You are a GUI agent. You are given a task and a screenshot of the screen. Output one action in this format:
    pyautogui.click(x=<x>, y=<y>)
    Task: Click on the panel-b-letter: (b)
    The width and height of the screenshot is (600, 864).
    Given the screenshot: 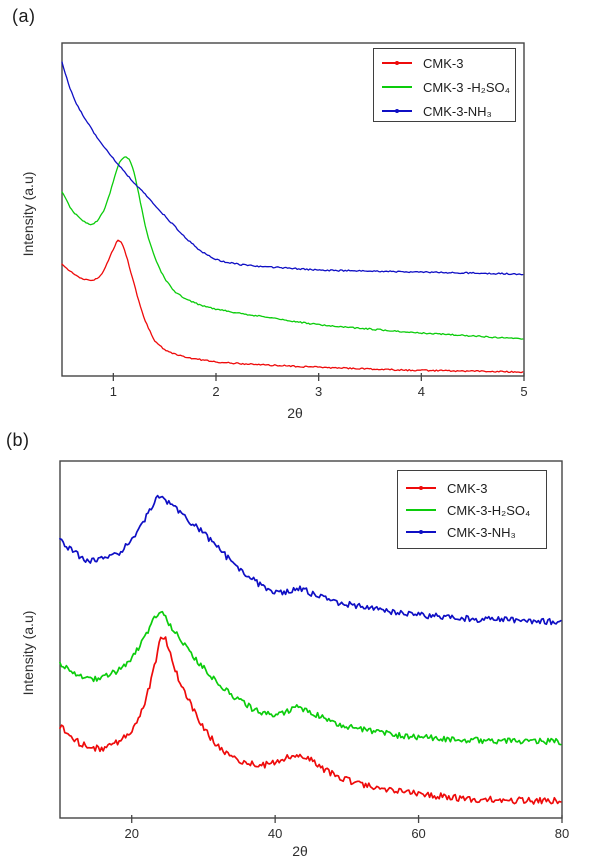 What is the action you would take?
    pyautogui.click(x=18, y=440)
    